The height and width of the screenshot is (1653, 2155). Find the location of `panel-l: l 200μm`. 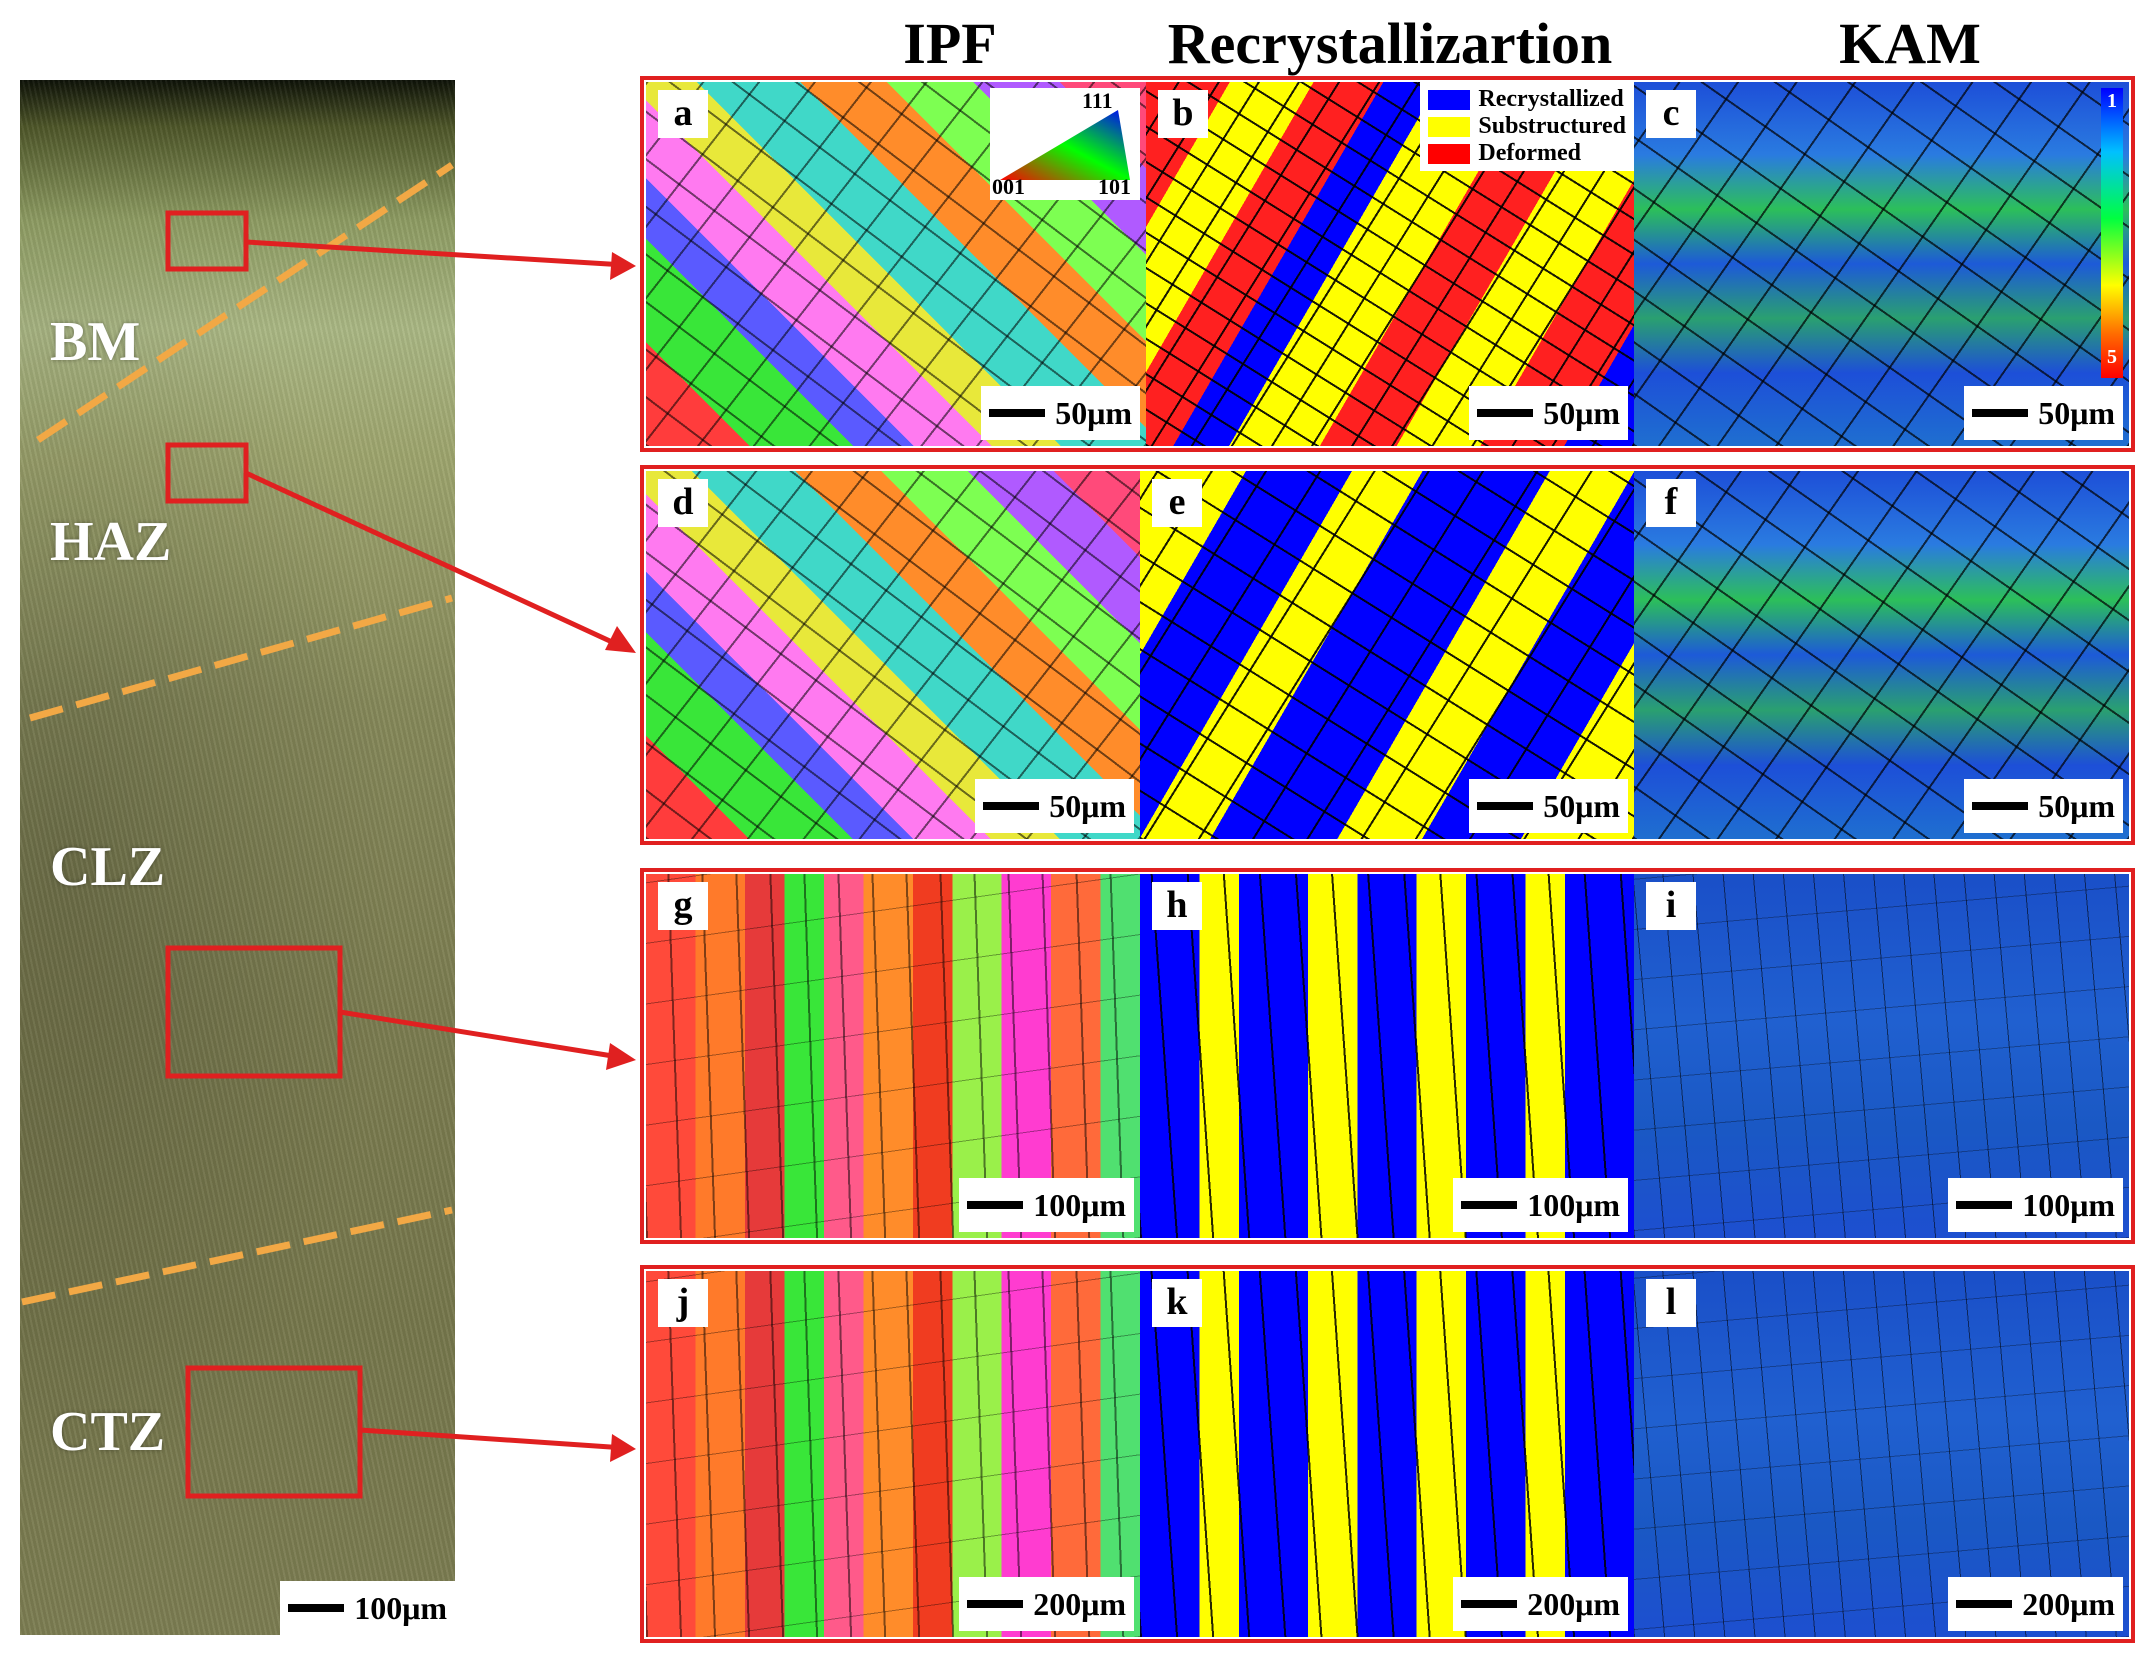

panel-l: l 200μm is located at coordinates (1881, 1454).